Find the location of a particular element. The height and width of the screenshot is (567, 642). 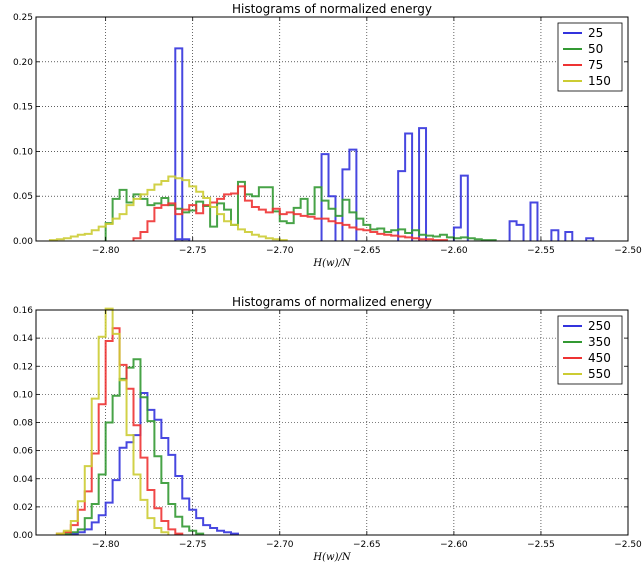

series-50-histogram is located at coordinates (300, 211).